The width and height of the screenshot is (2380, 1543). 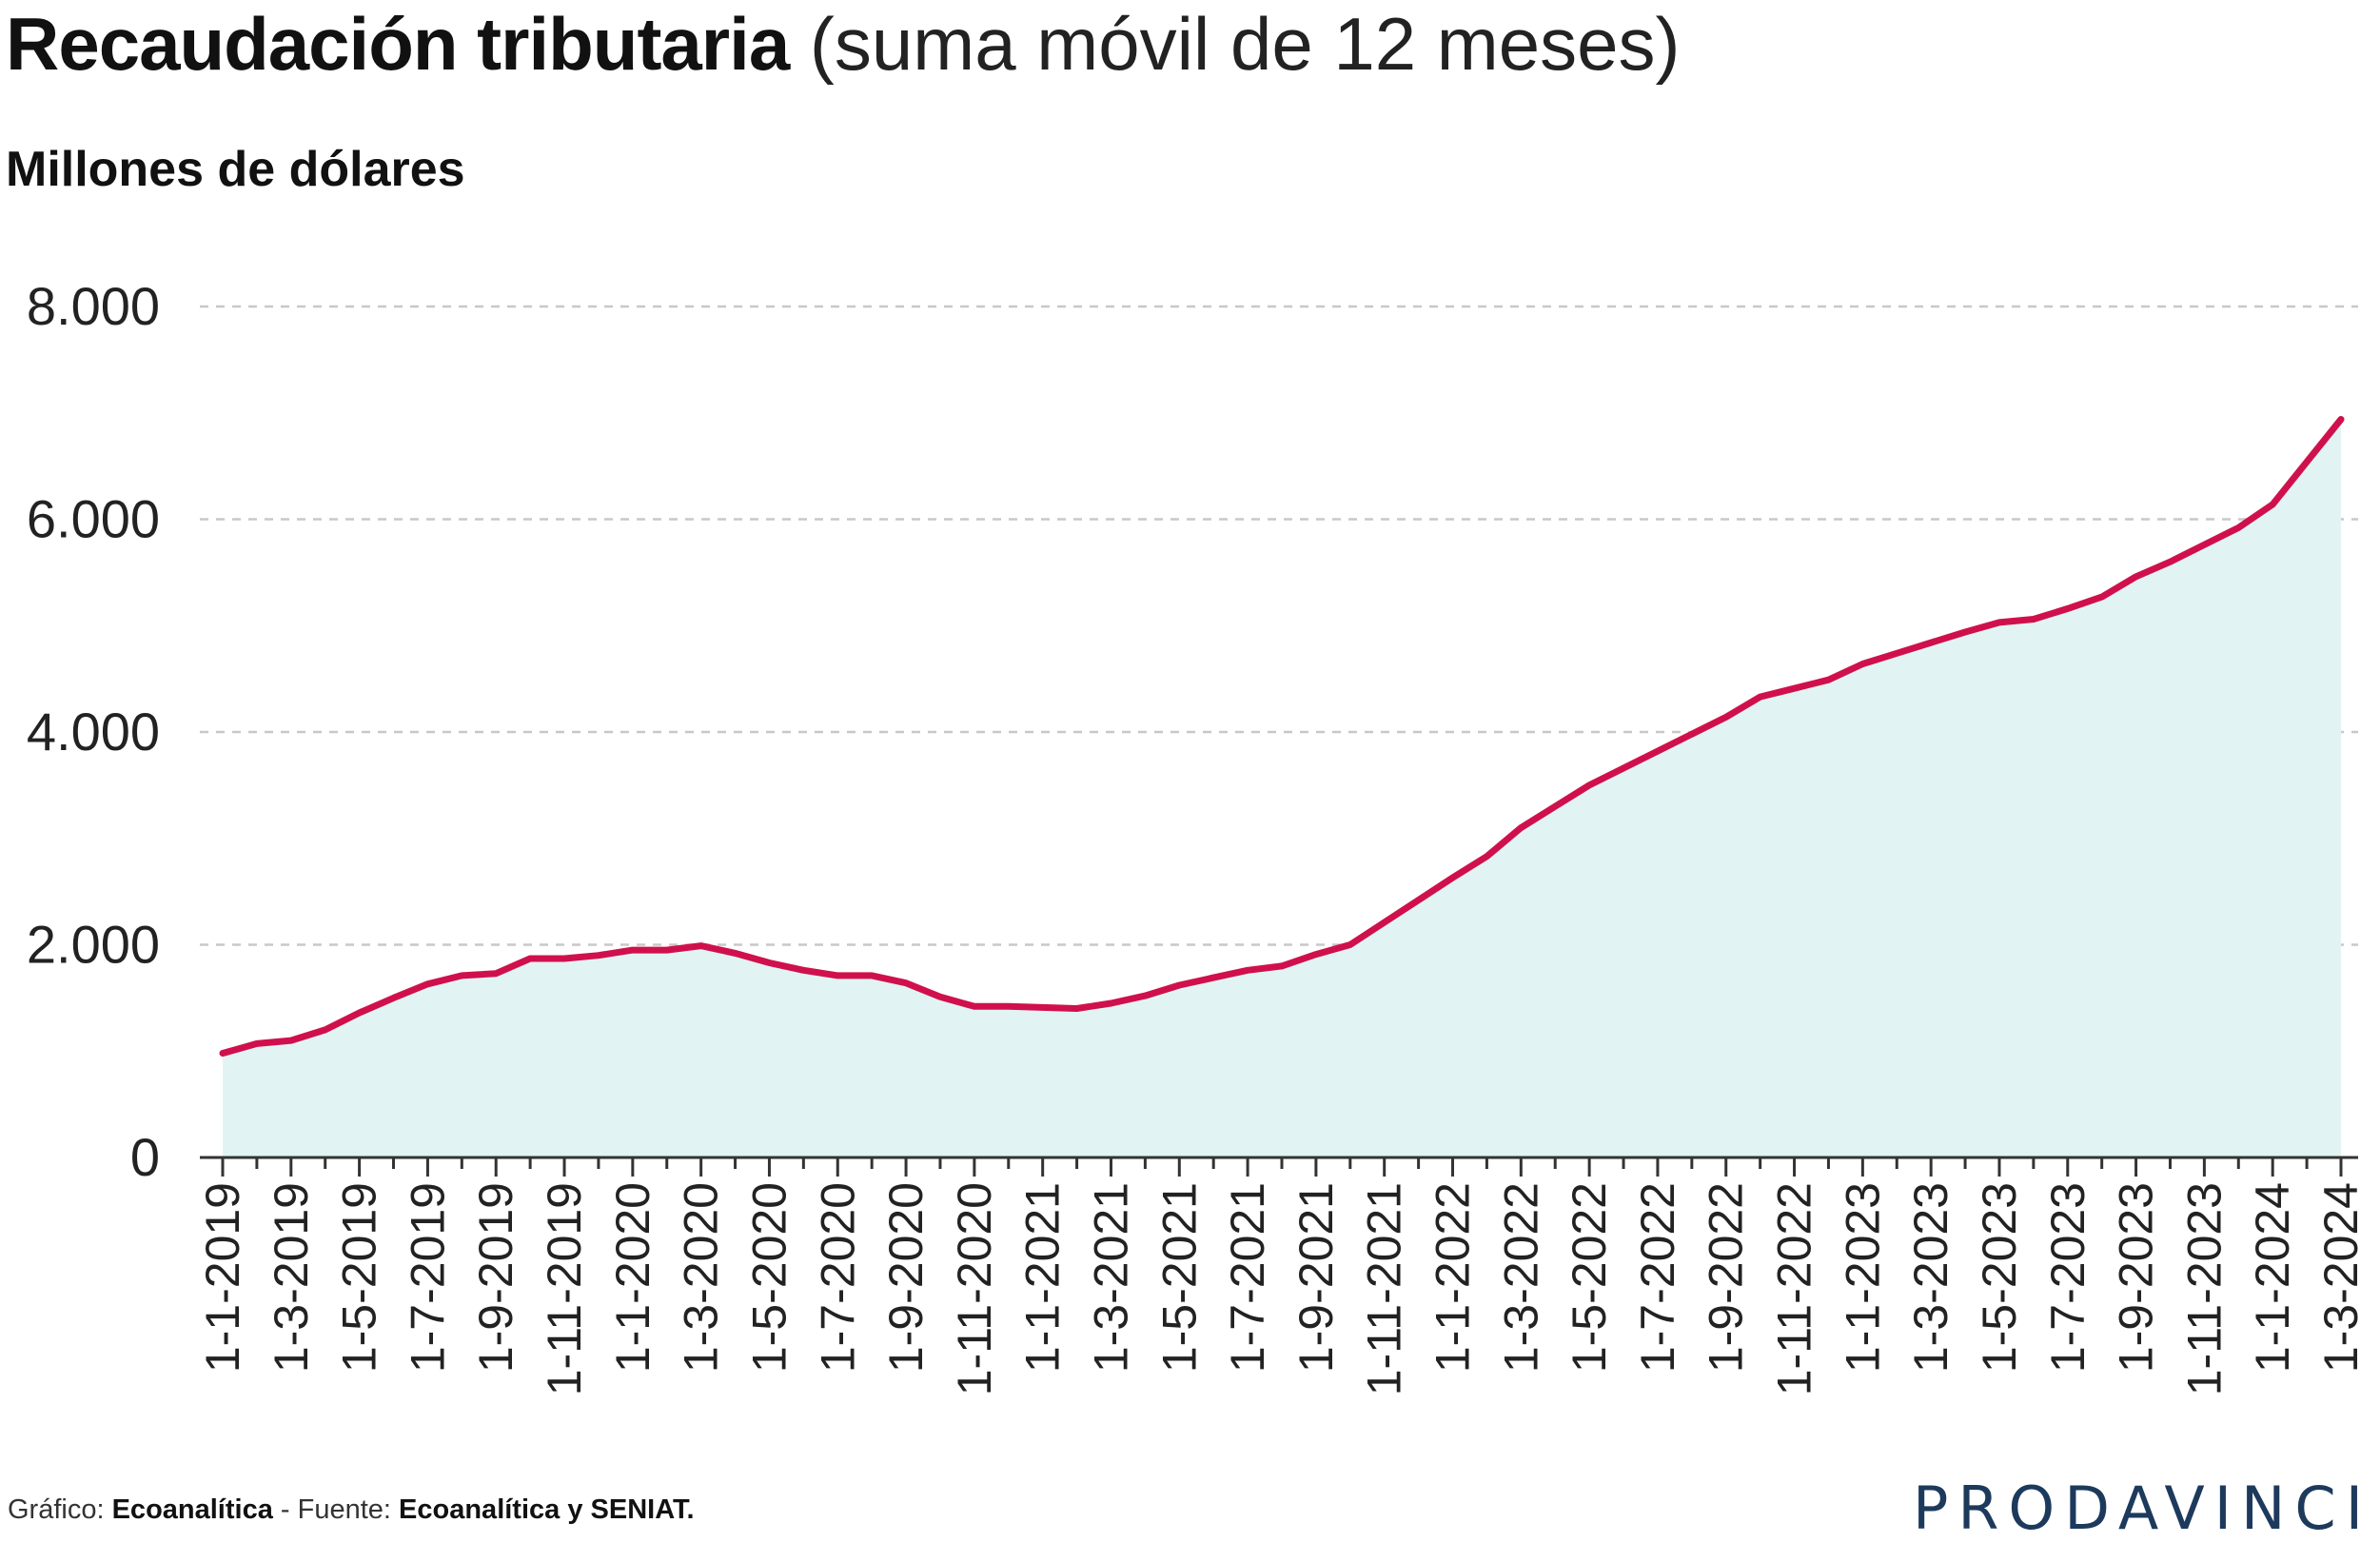 I want to click on x-tick-label: 1-3-2020, so click(x=701, y=1277).